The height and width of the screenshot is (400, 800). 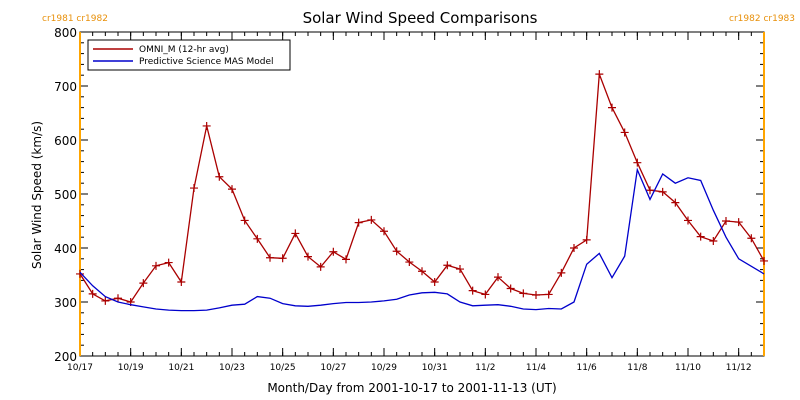 I want to click on carrington-label: cr1982 cr1983, so click(x=762, y=19).